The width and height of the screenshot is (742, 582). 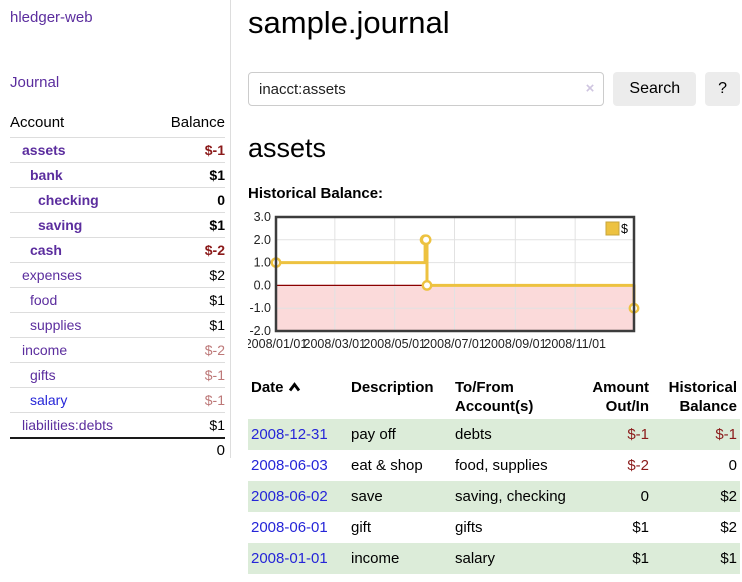 I want to click on accounts-total-value: 0, so click(x=187, y=450).